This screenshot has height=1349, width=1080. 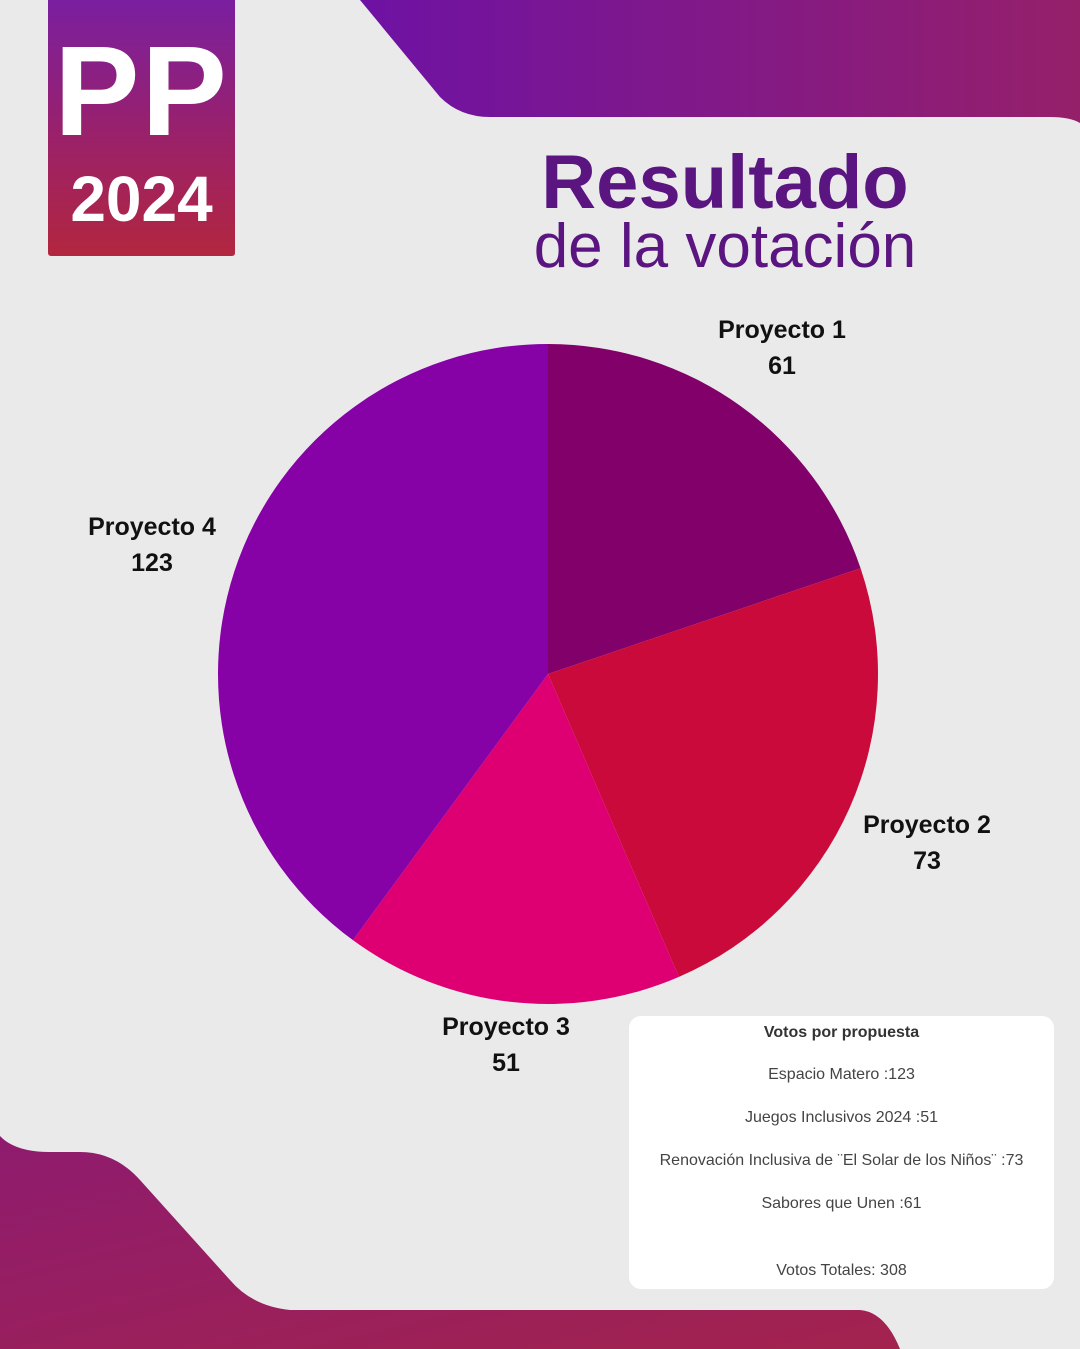 I want to click on slice-label-proyecto-2: Proyecto 2 73, so click(x=927, y=843).